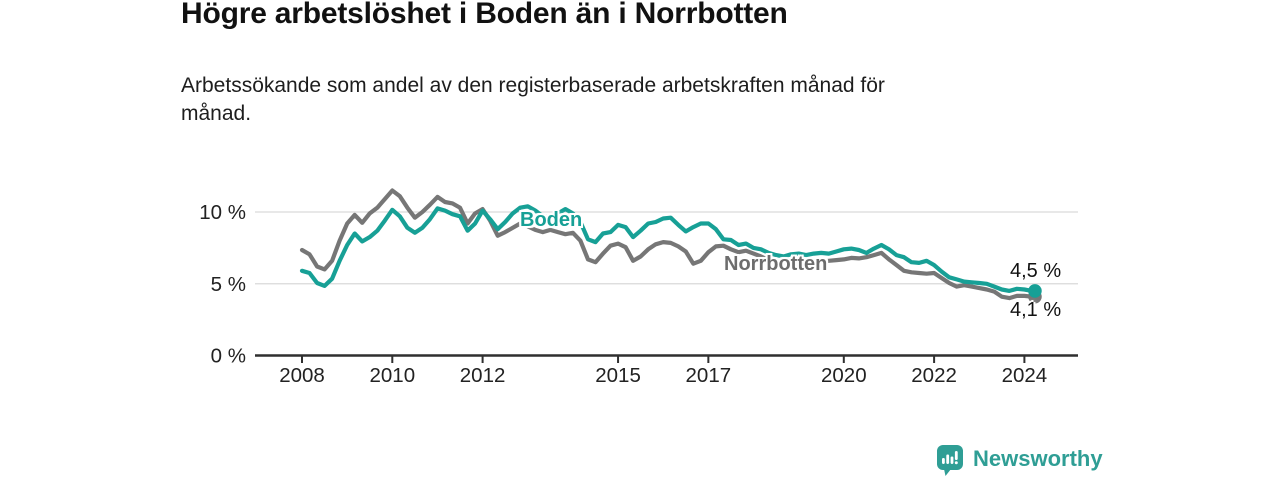 The image size is (1280, 480). Describe the element at coordinates (1035, 291) in the screenshot. I see `series-end-dot-boden` at that location.